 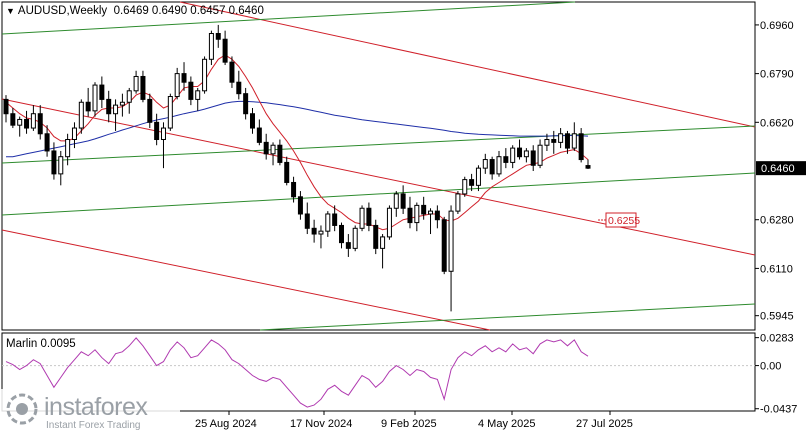 What do you see at coordinates (507, 317) in the screenshot?
I see `bottom-green-channel-line` at bounding box center [507, 317].